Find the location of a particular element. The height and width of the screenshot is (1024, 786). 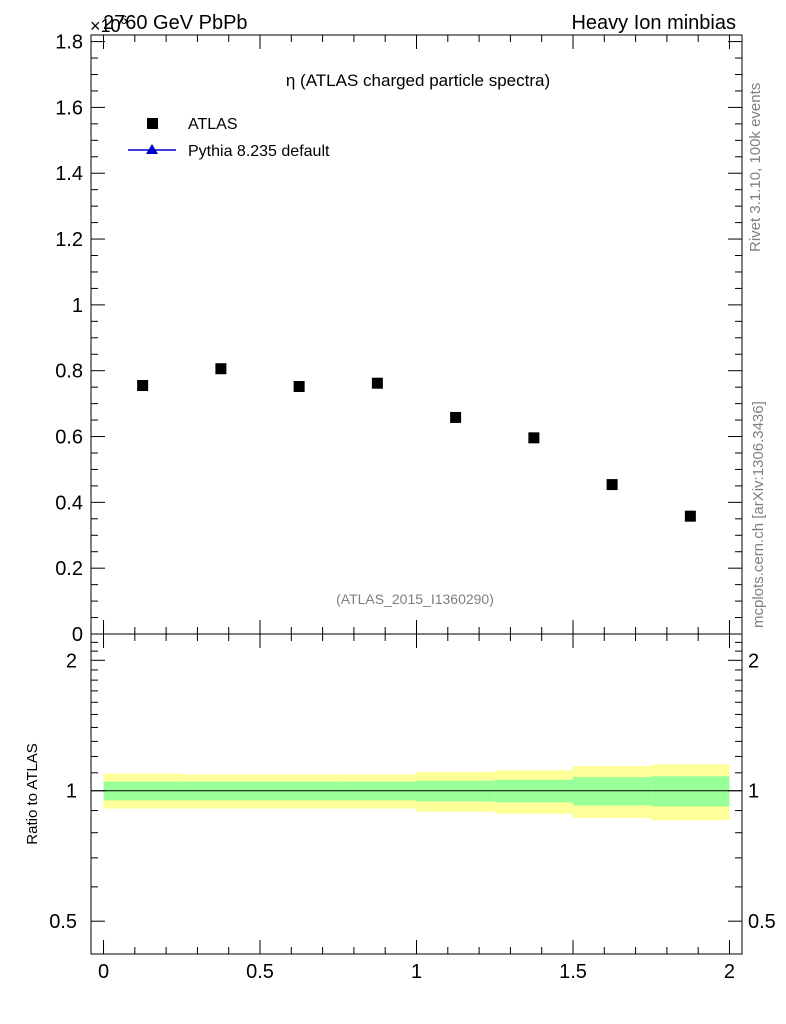

header-left-title: 2760 GeV PbPb is located at coordinates (175, 23).